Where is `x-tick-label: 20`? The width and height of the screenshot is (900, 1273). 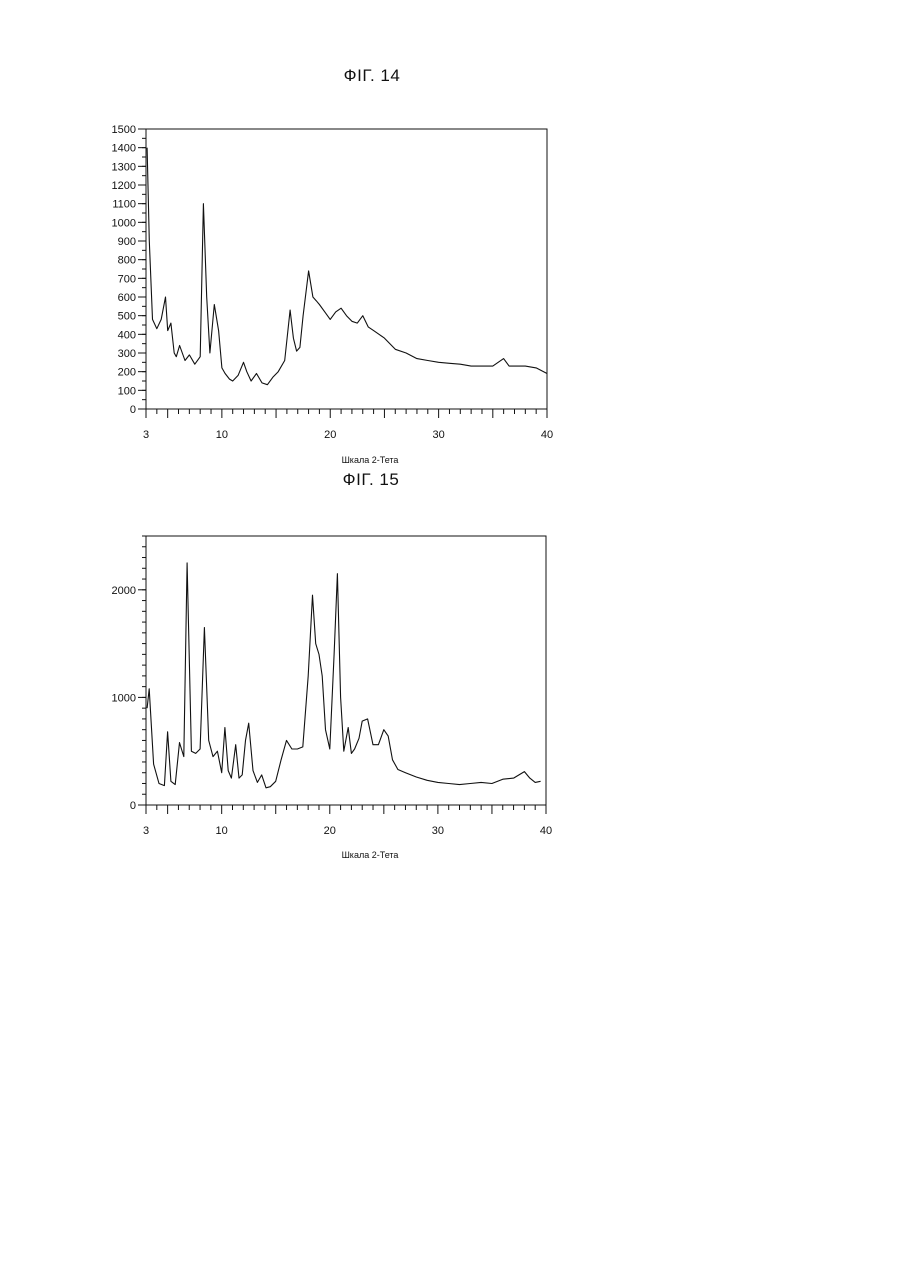
x-tick-label: 20 is located at coordinates (330, 831).